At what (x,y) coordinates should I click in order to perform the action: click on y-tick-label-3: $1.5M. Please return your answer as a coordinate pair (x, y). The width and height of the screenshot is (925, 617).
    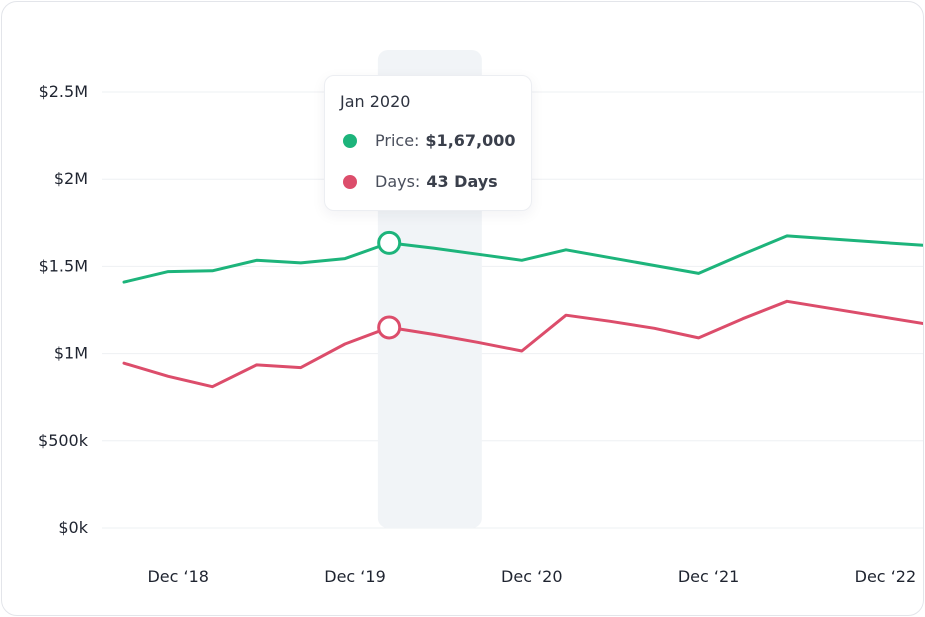
    Looking at the image, I should click on (63, 265).